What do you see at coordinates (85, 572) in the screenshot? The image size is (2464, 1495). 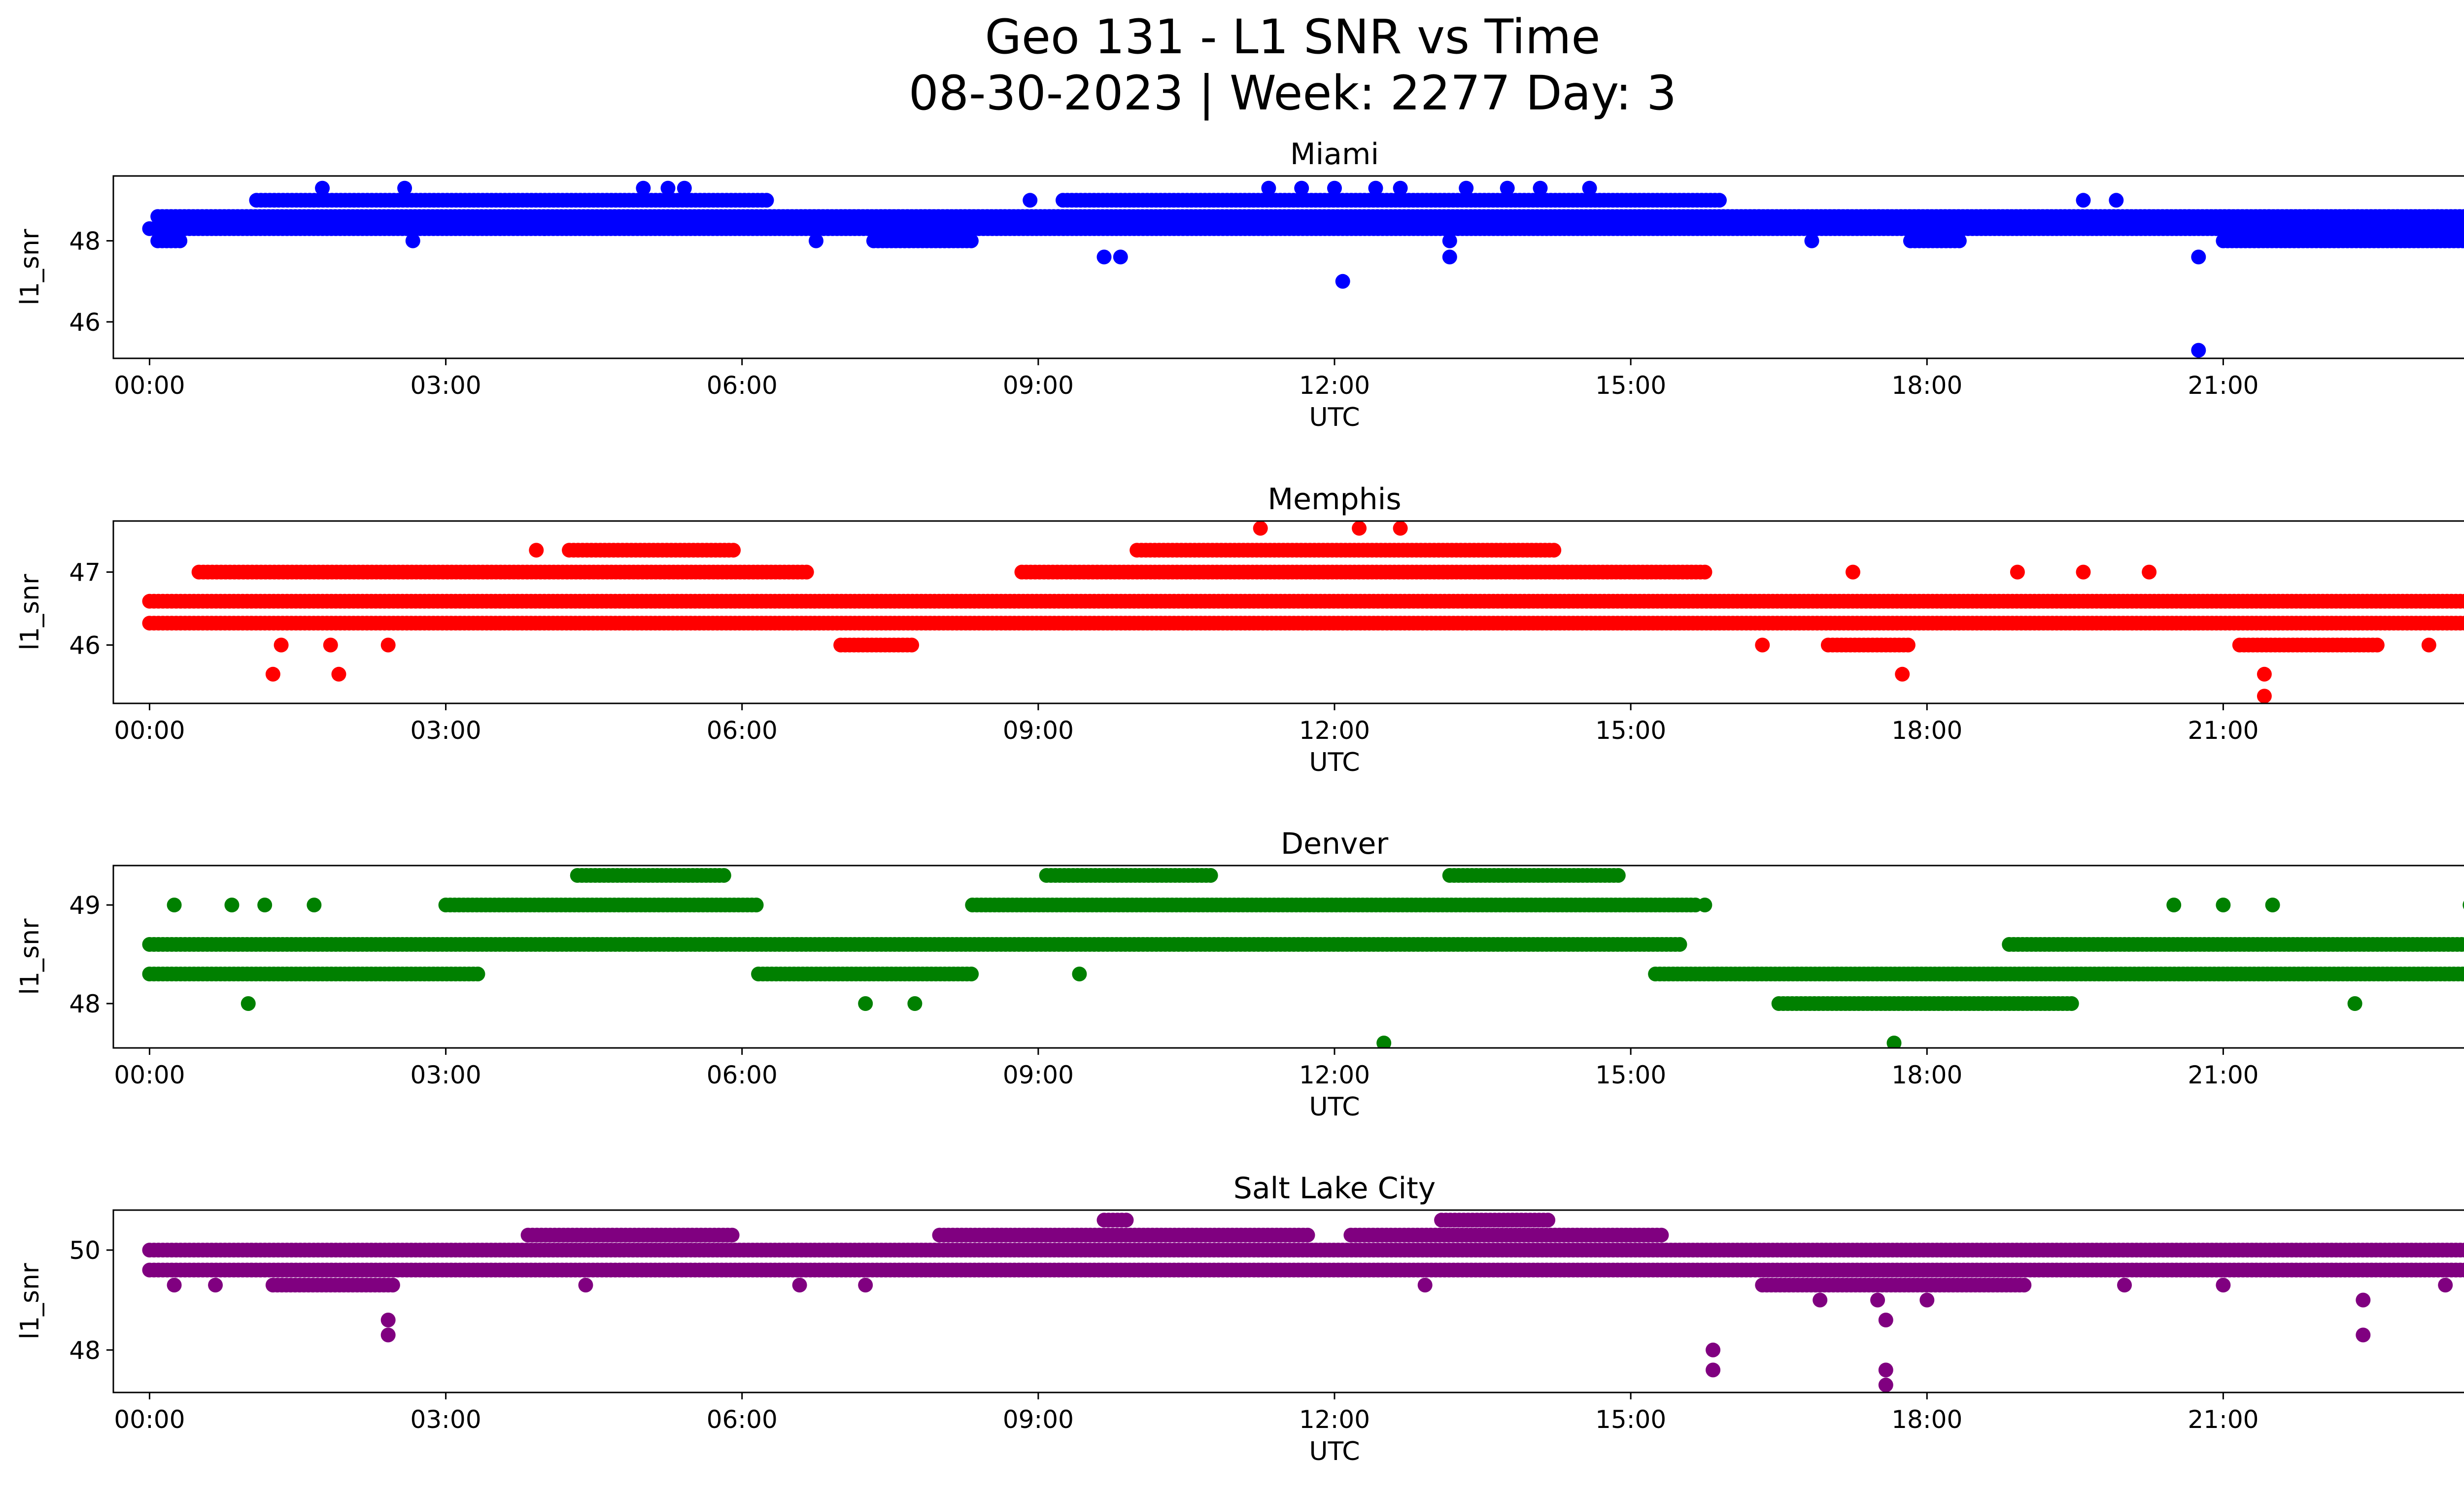 I see `y-tick-label: 47` at bounding box center [85, 572].